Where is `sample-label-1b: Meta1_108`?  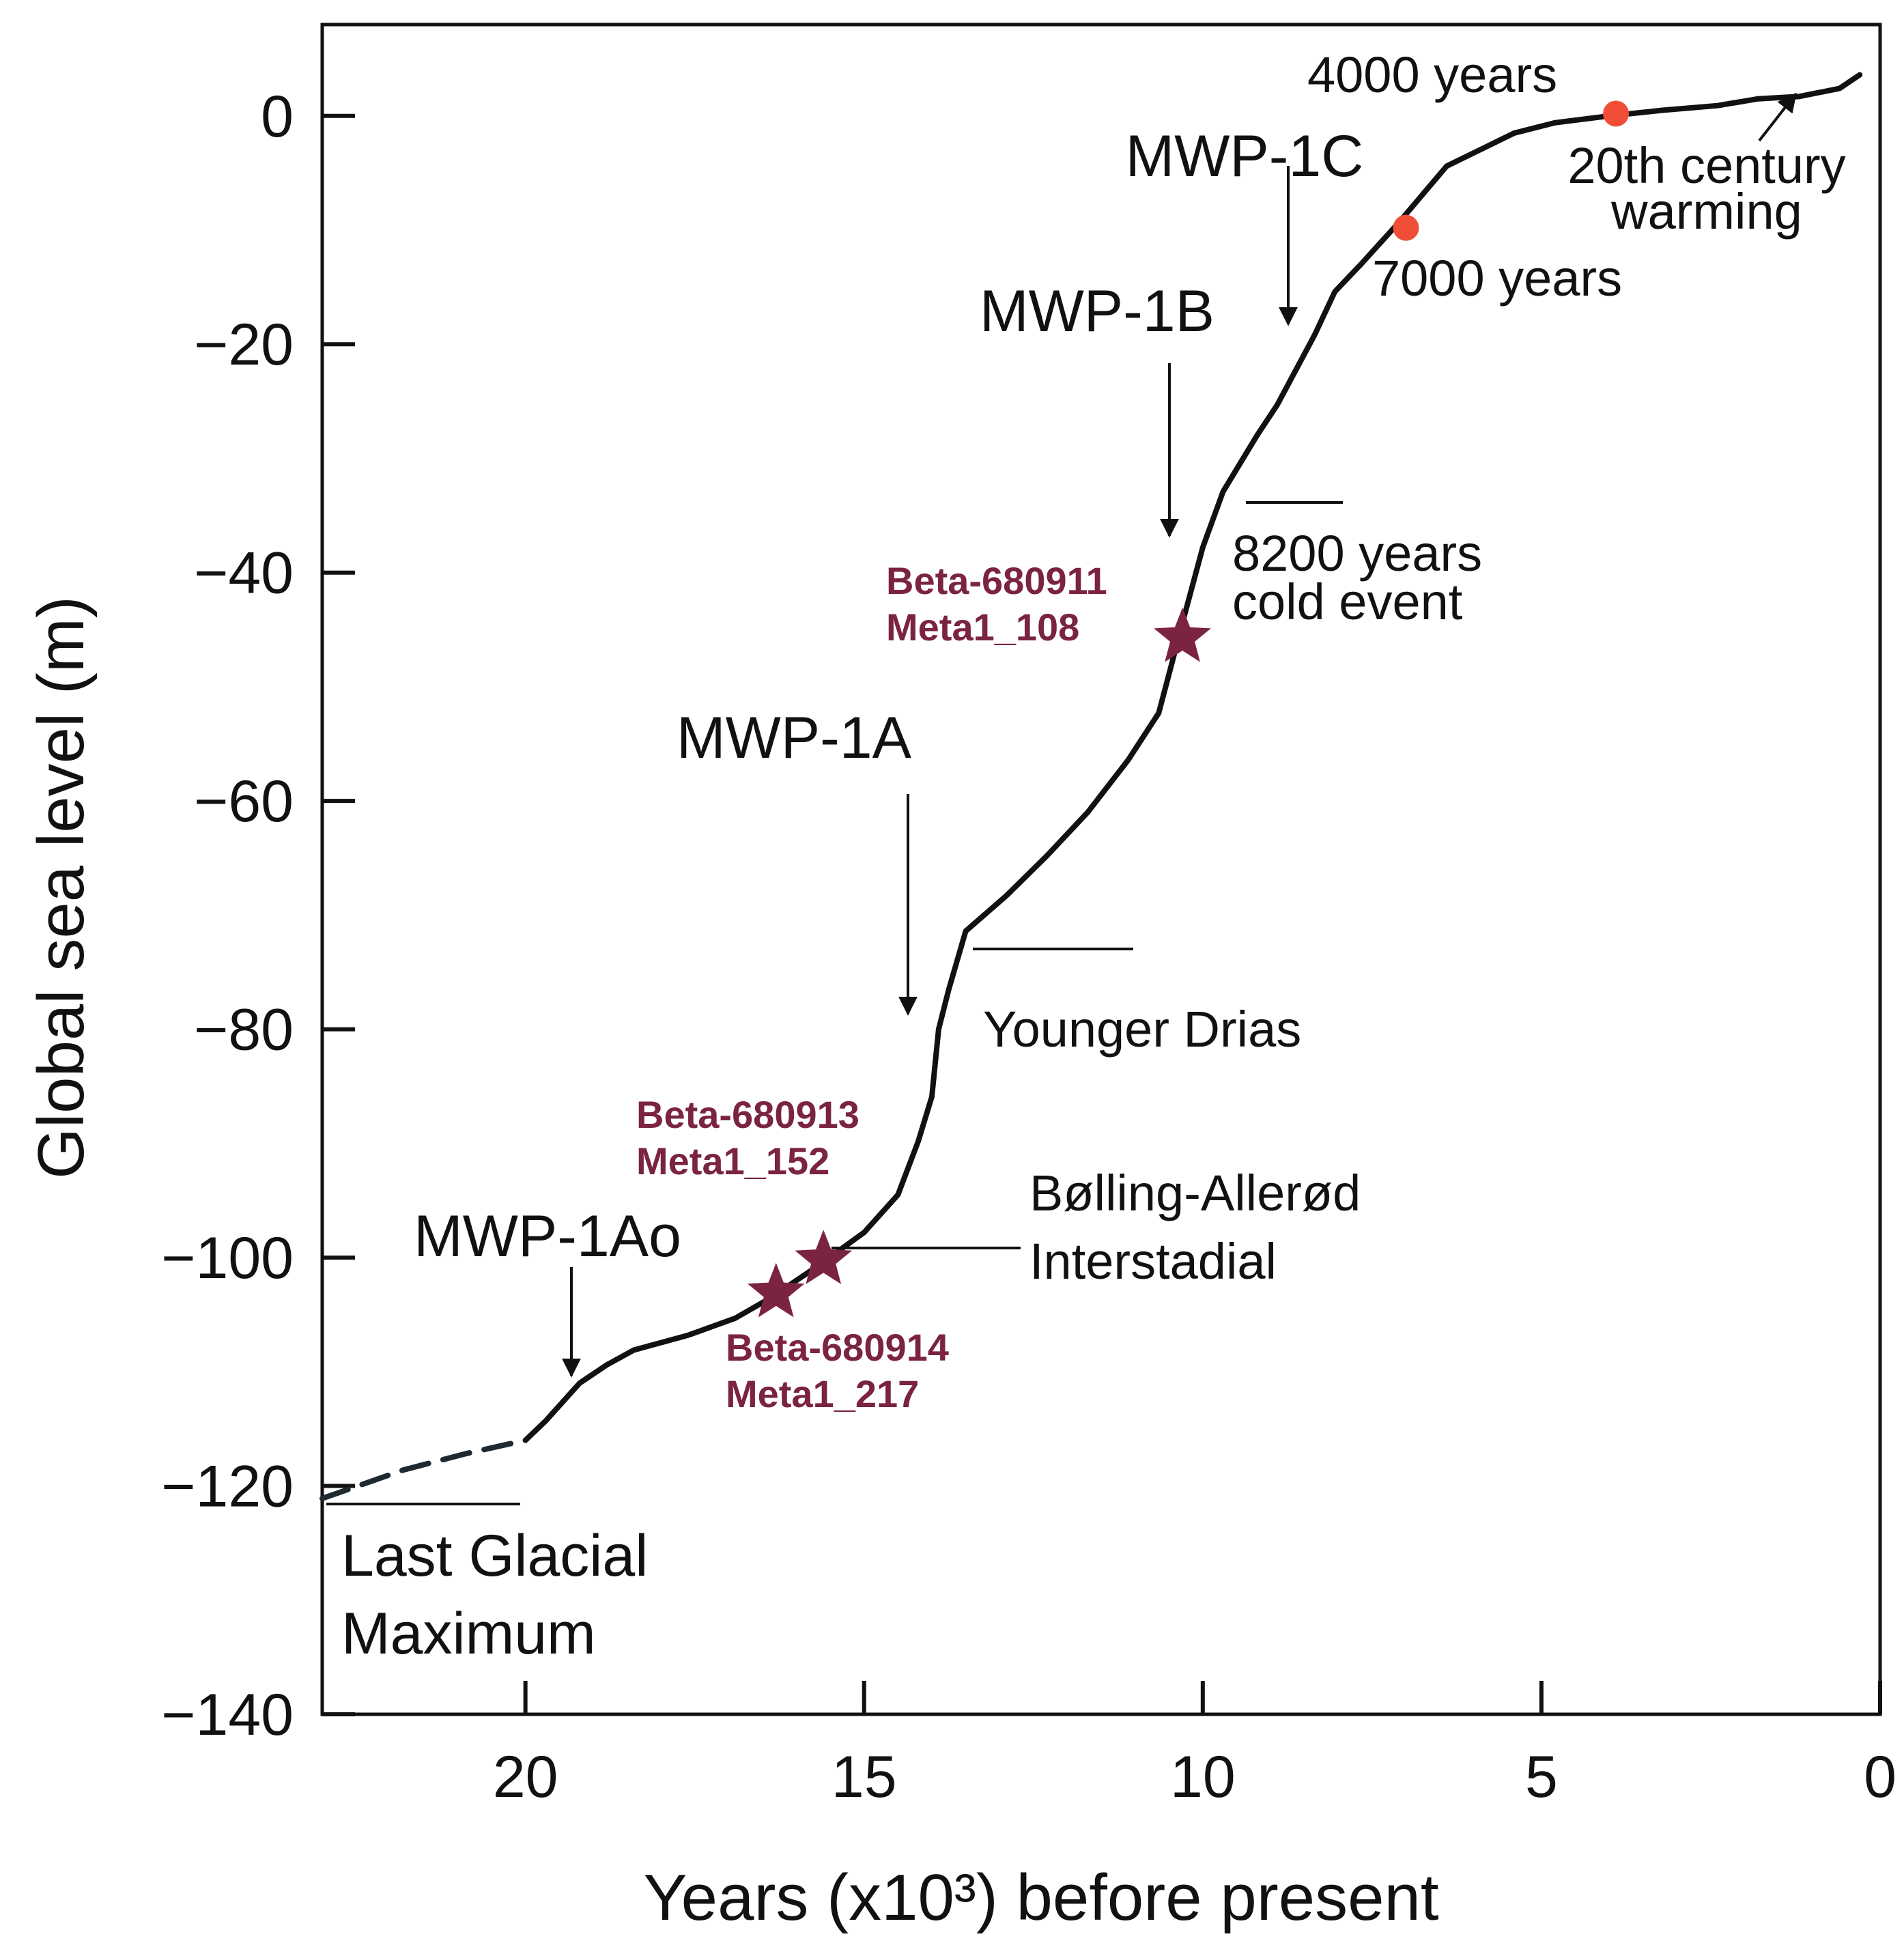
sample-label-1b: Meta1_108 is located at coordinates (982, 627).